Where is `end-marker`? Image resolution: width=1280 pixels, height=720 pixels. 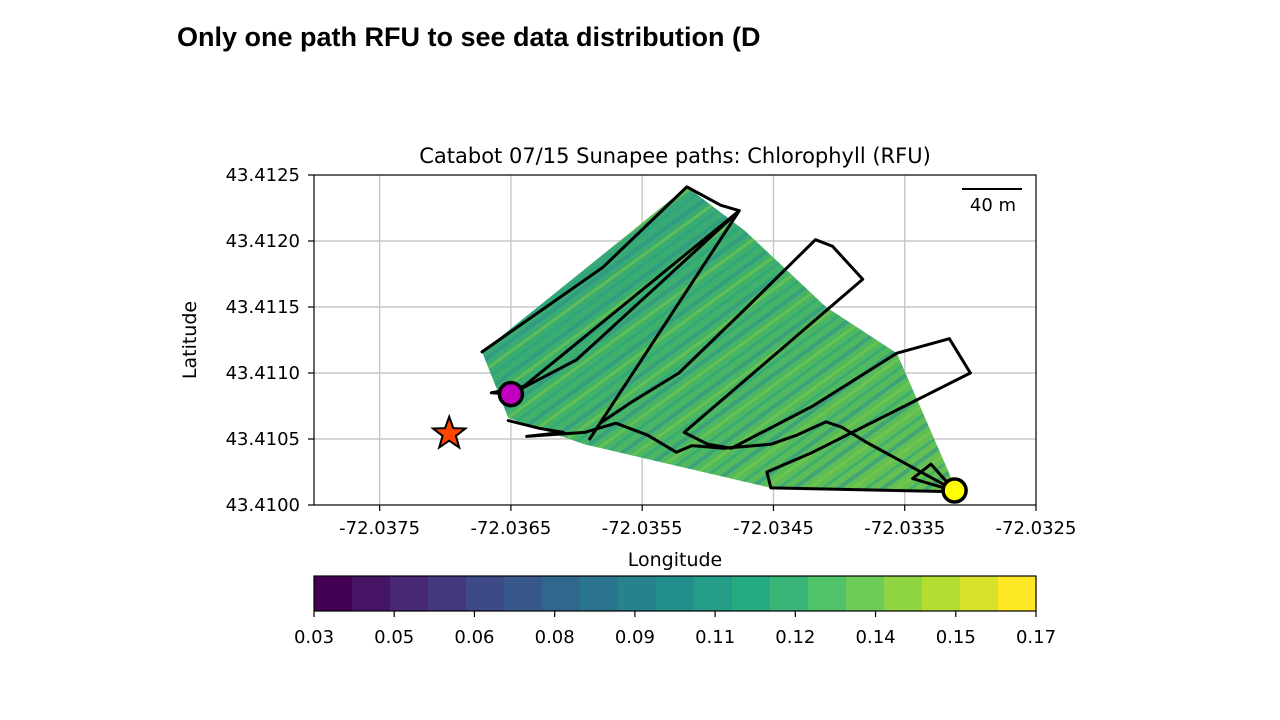 end-marker is located at coordinates (954, 490).